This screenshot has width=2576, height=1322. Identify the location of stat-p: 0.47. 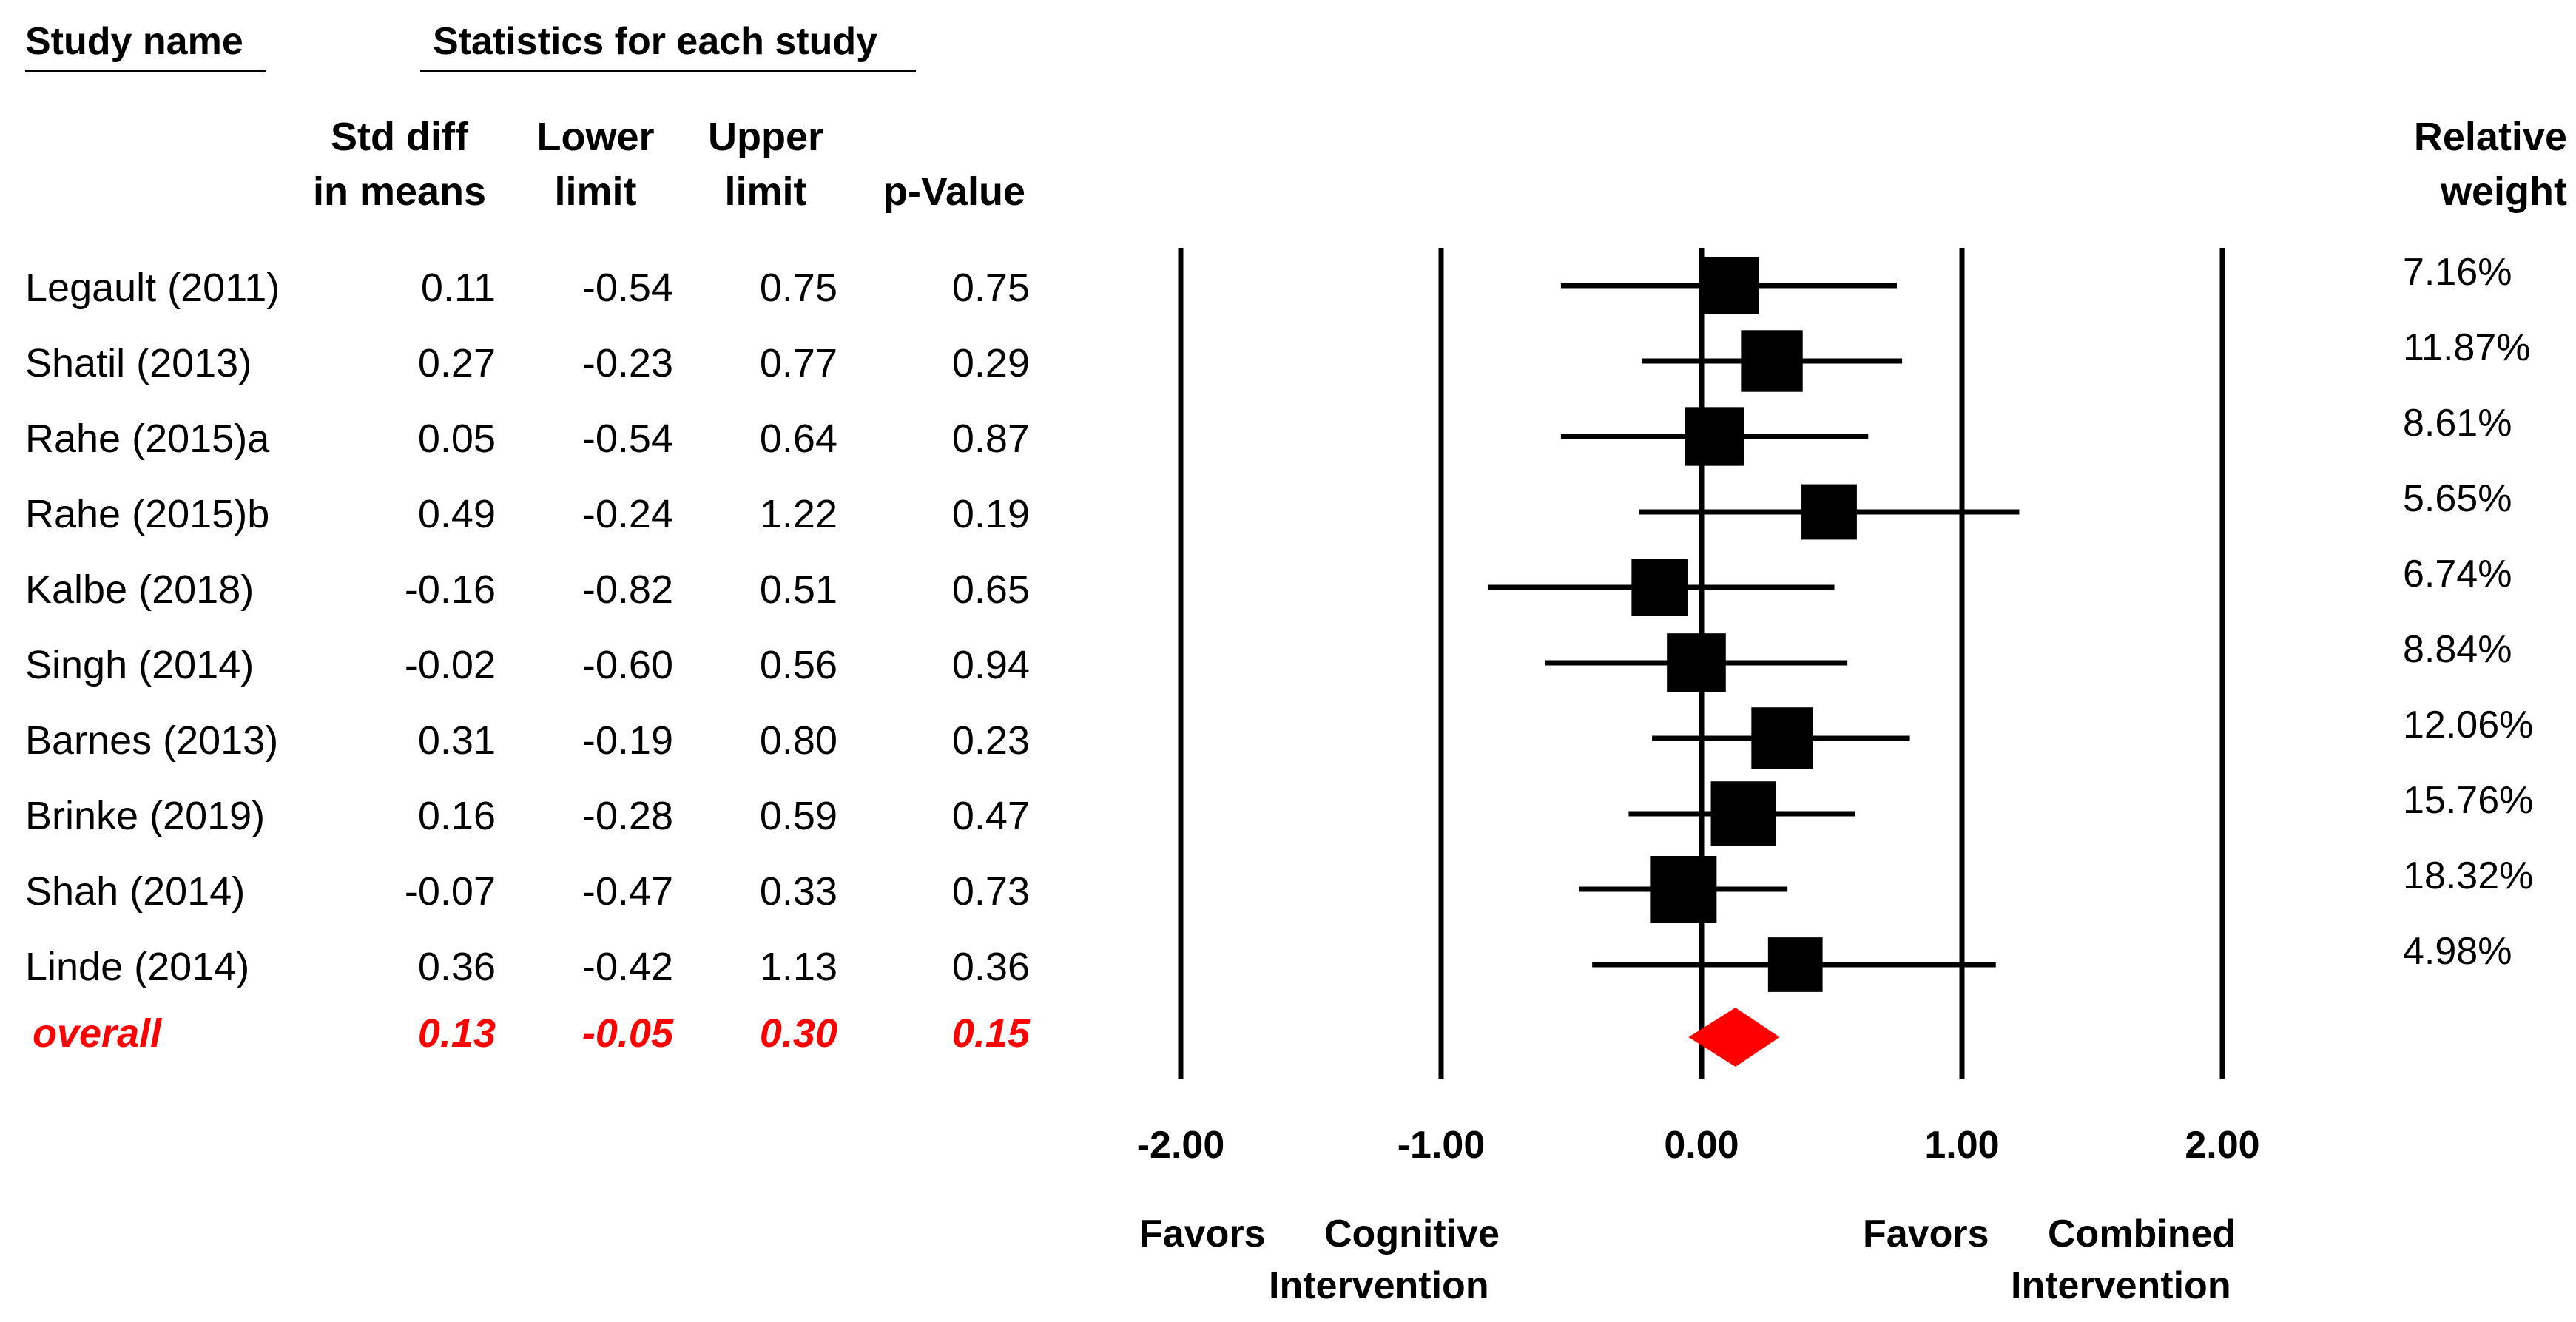
(990, 816).